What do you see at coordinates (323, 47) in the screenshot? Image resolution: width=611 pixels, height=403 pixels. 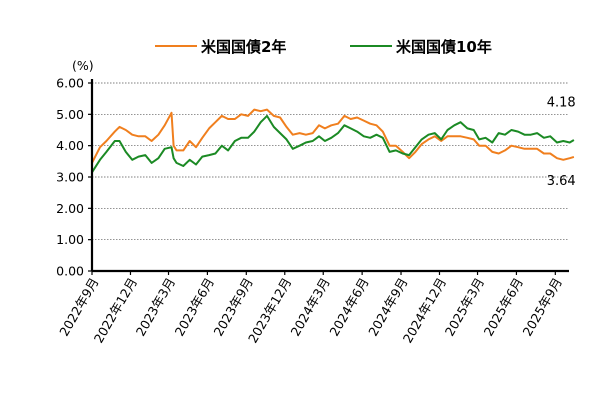 I see `legend: 米国国債2年 米国国債10年` at bounding box center [323, 47].